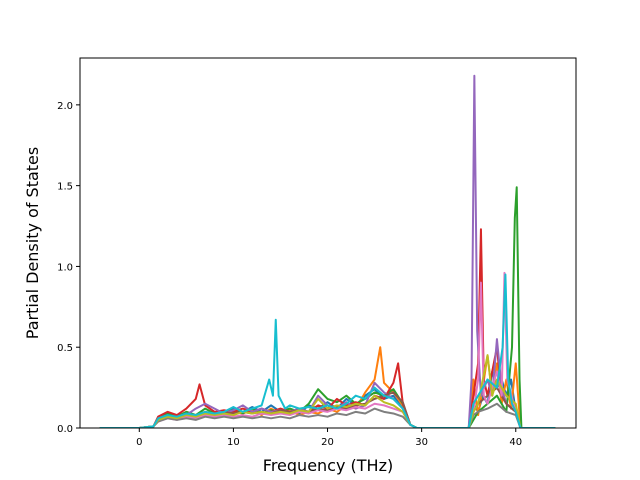 This screenshot has width=640, height=480. What do you see at coordinates (139, 442) in the screenshot?
I see `x-tick-label: 0` at bounding box center [139, 442].